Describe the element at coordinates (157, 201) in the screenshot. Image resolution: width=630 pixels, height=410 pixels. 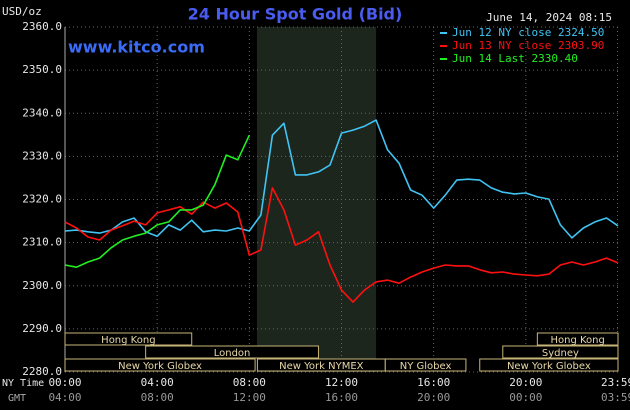
I see `series-line` at that location.